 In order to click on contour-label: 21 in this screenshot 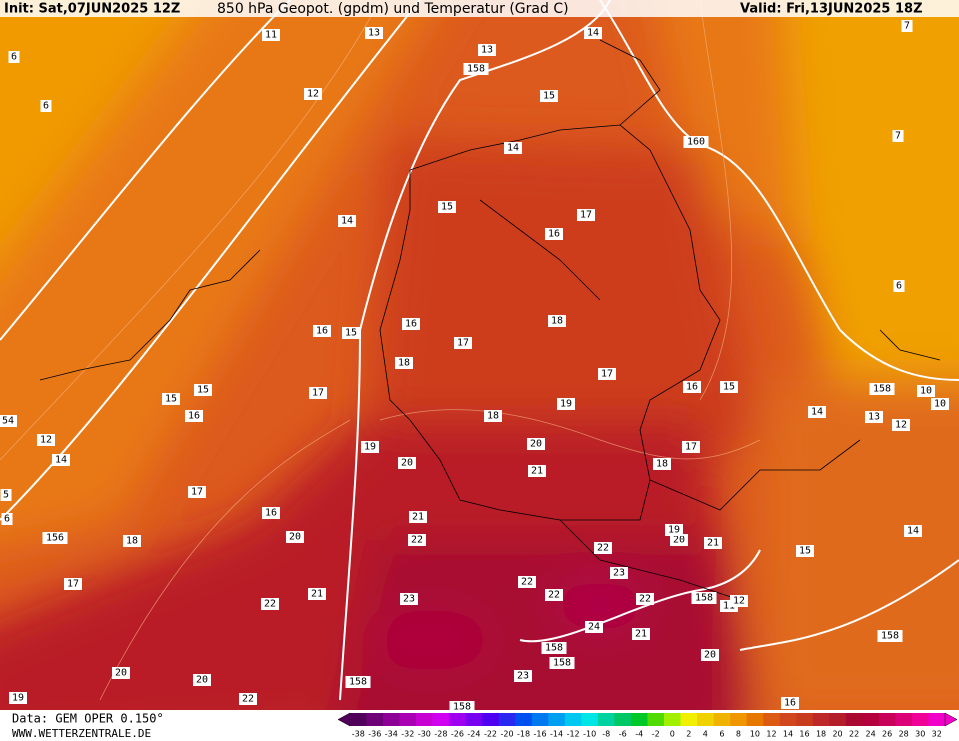, I will do `click(537, 471)`.